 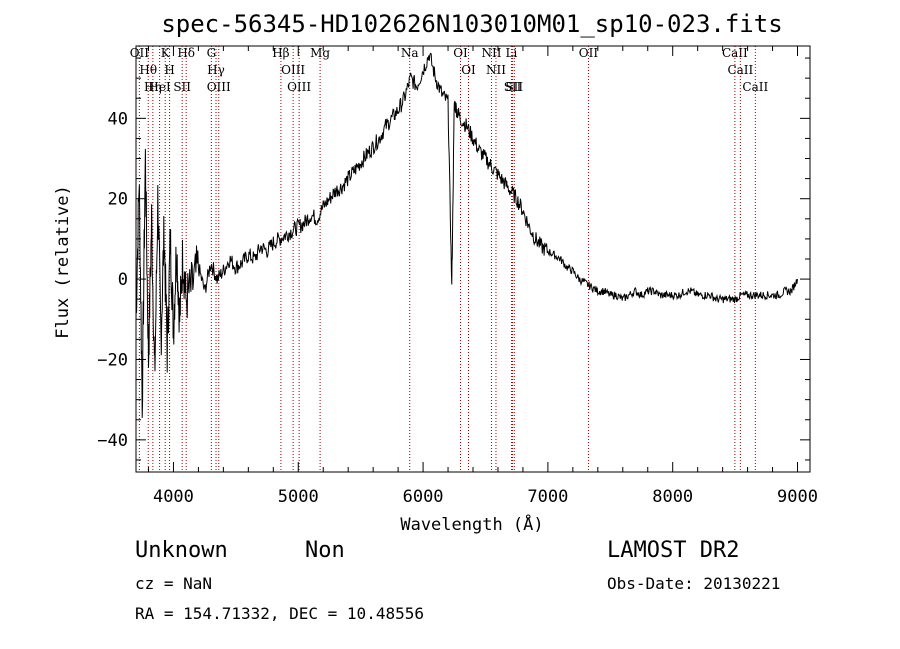 I want to click on y-tick-label-3: 20, so click(x=118, y=200).